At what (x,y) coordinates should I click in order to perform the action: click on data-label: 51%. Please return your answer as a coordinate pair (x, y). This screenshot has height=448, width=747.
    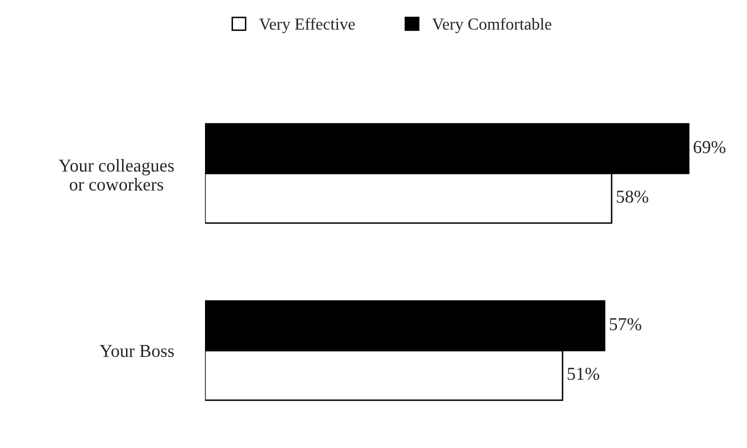
    Looking at the image, I should click on (584, 374).